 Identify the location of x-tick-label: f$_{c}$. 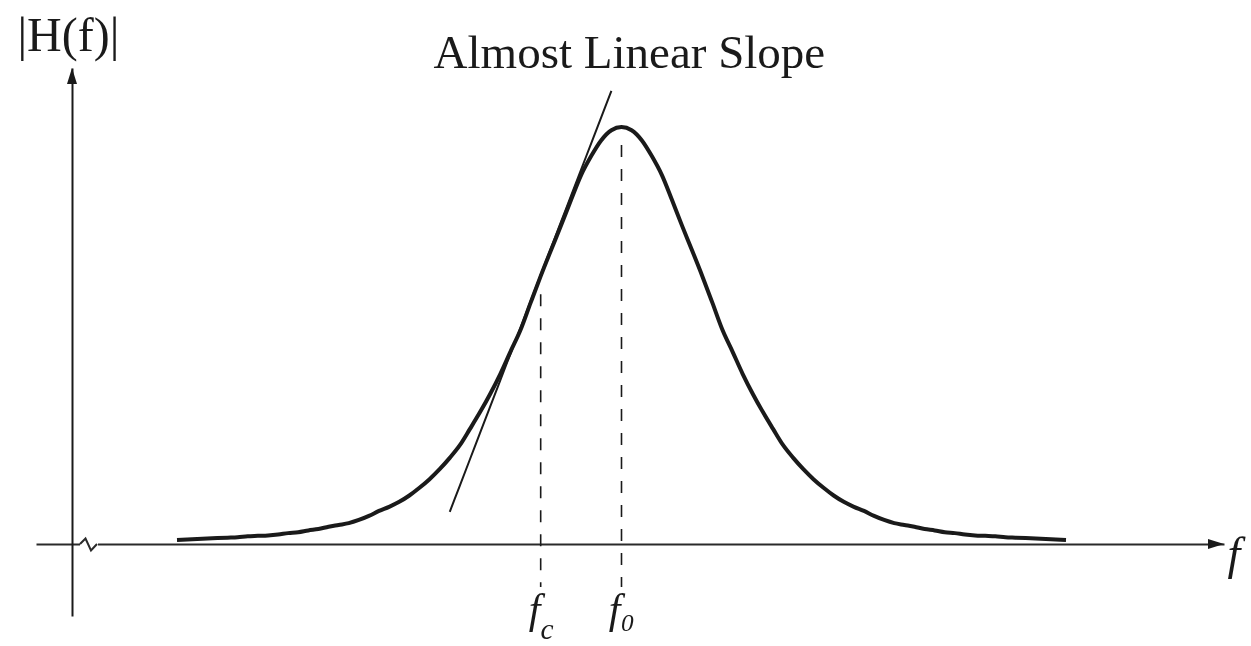
(541, 615).